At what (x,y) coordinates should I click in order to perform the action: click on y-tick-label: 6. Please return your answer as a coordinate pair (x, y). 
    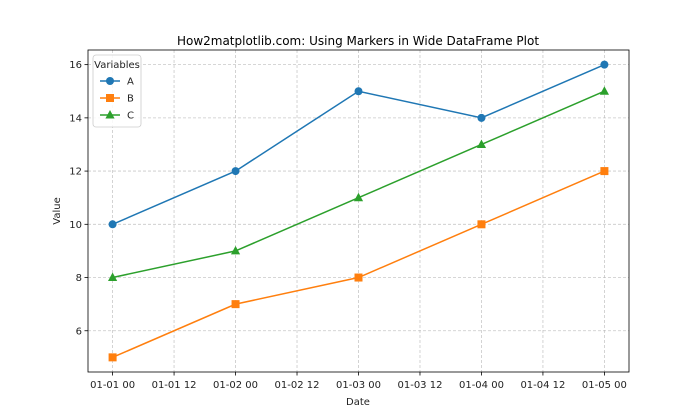
    Looking at the image, I should click on (79, 331).